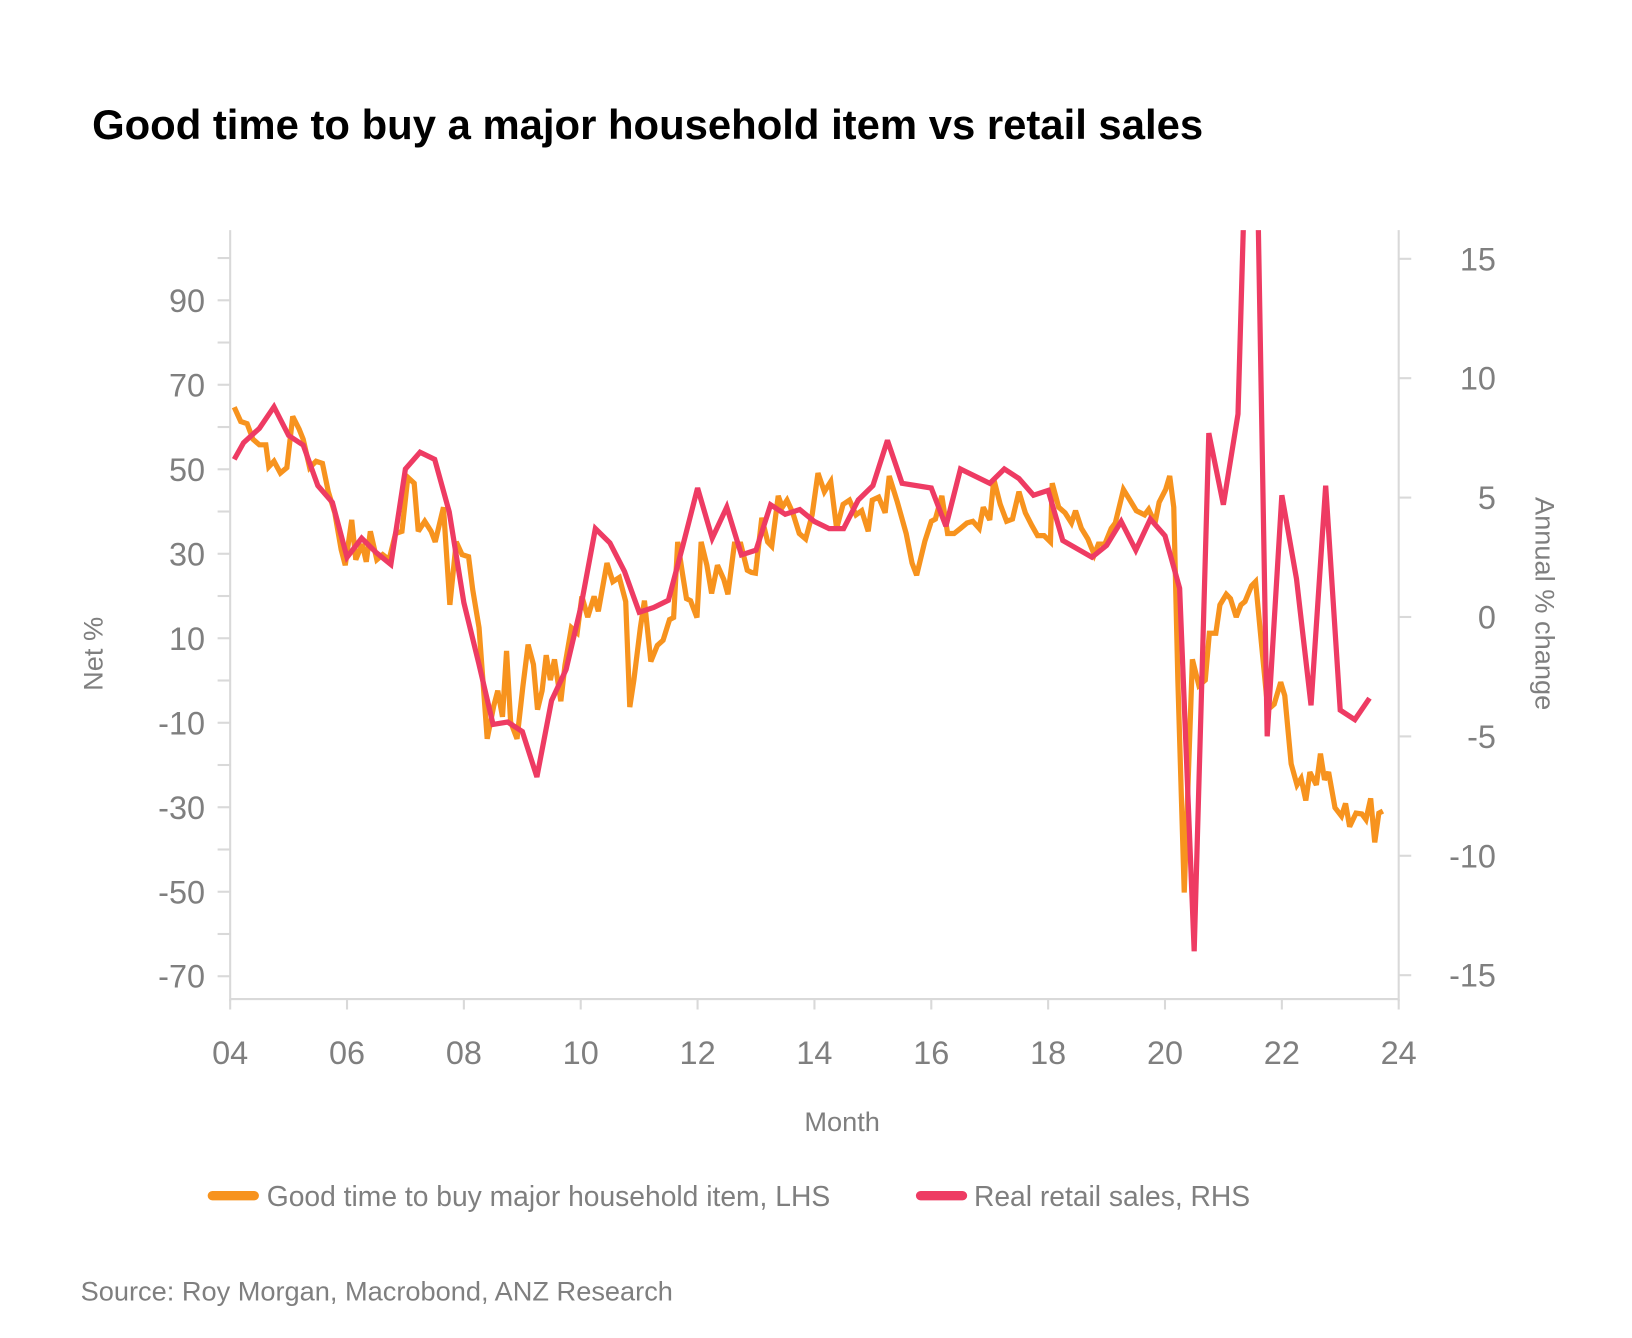 This screenshot has height=1338, width=1632. Describe the element at coordinates (1048, 1053) in the screenshot. I see `x-tick-label: 18` at that location.